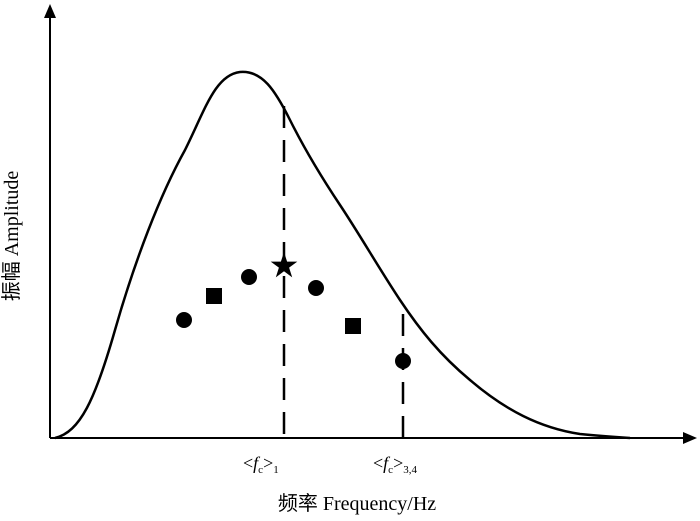 Image resolution: width=700 pixels, height=521 pixels. Describe the element at coordinates (357, 503) in the screenshot. I see `x-axis-label: 频率 Frequency/Hz` at that location.